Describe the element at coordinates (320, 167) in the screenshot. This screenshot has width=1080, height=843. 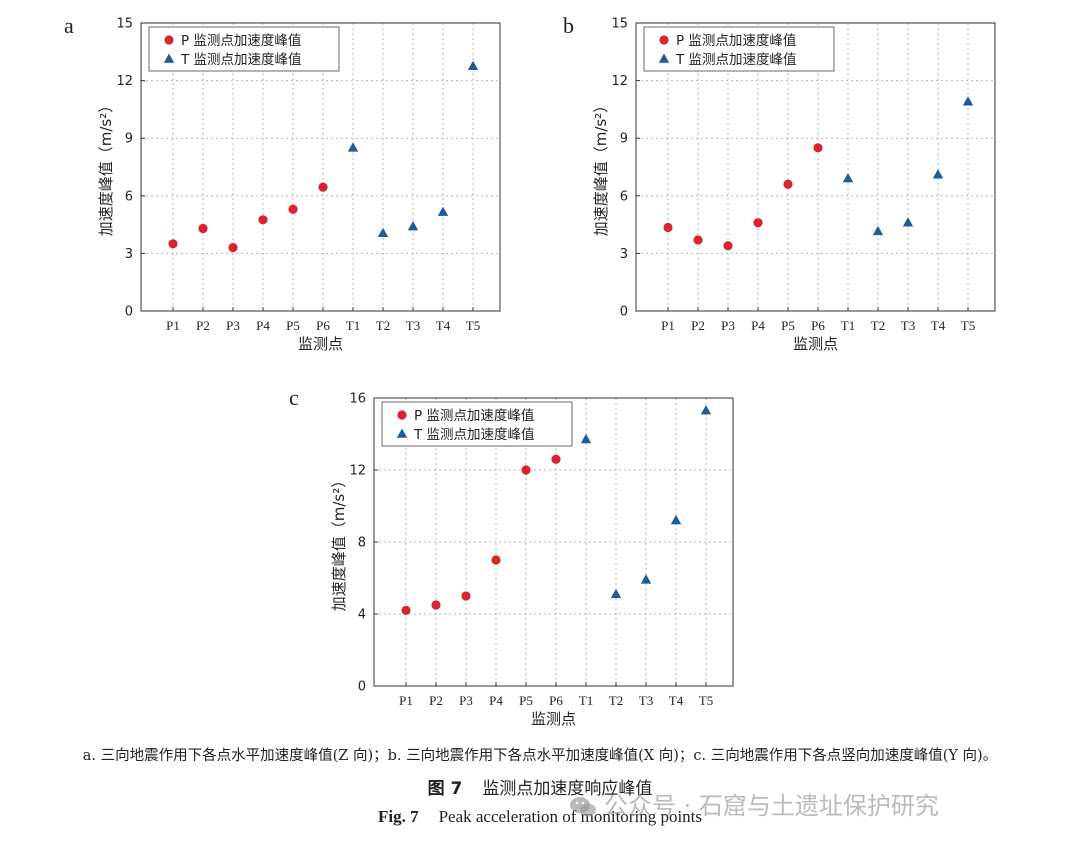
I see `plot-frame` at that location.